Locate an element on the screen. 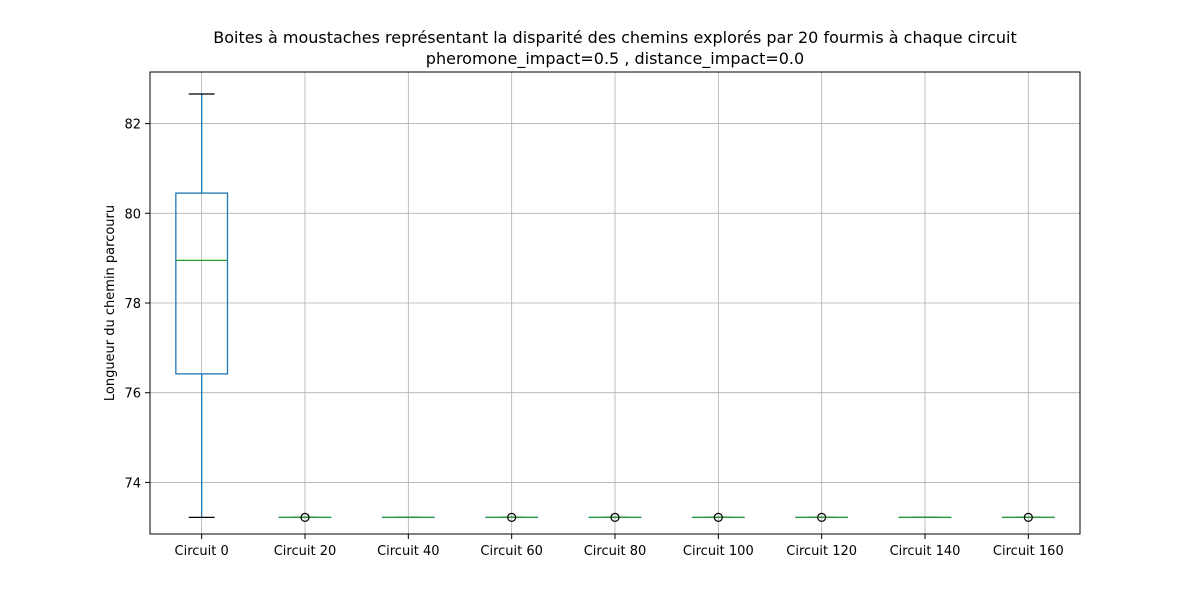 The height and width of the screenshot is (600, 1200). x-tick-label: Circuit 20 is located at coordinates (305, 551).